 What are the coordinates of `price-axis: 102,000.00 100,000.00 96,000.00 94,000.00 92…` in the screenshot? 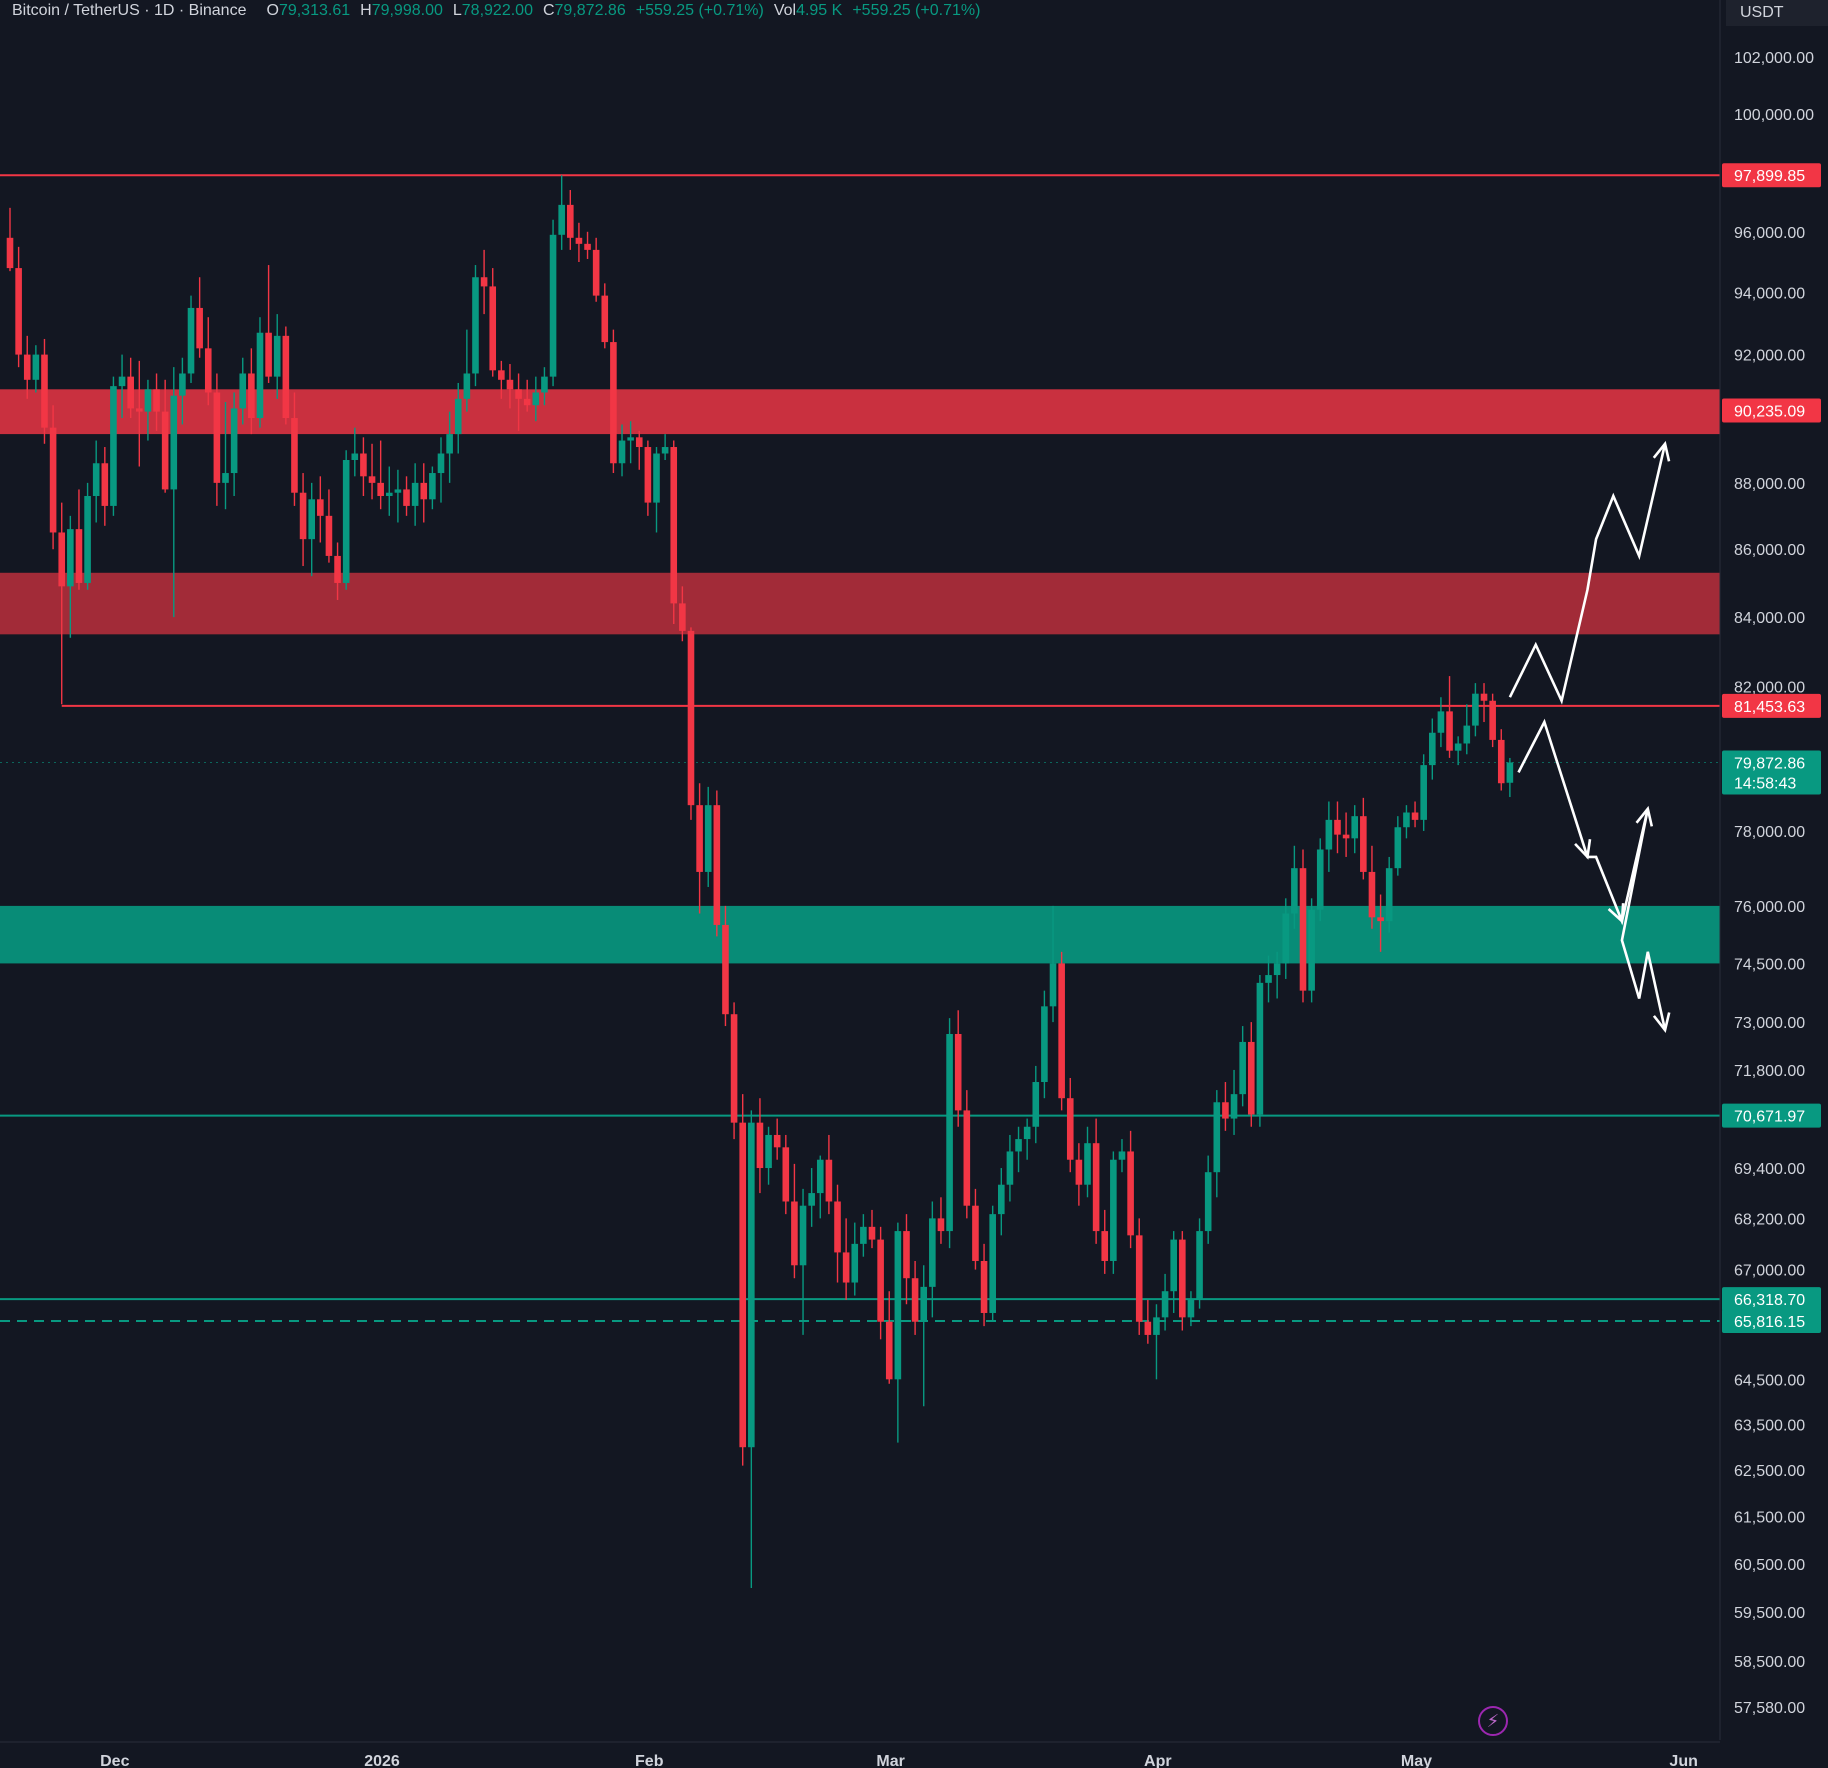 It's located at (1773, 884).